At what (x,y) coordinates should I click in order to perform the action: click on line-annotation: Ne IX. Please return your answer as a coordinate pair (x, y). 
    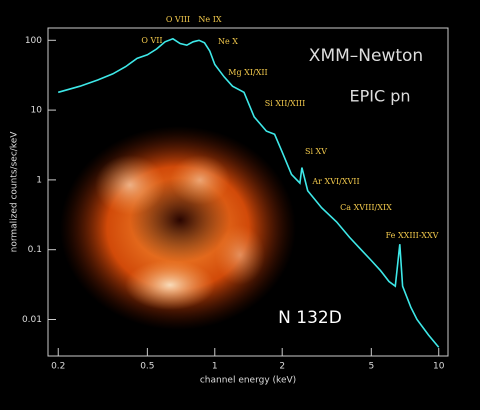
    Looking at the image, I should click on (209, 19).